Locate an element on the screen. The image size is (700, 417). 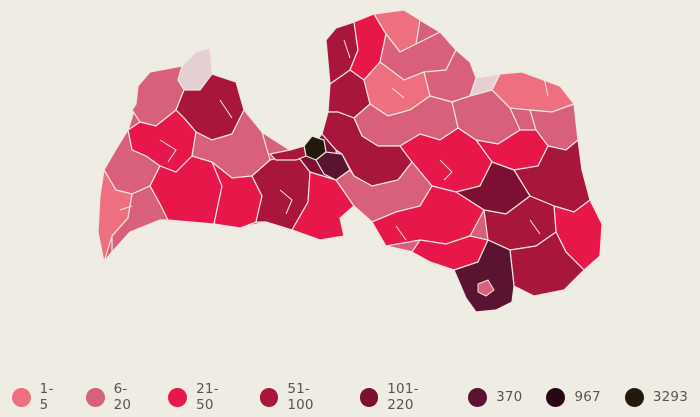
legend-item: 101-220 is located at coordinates (402, 397).